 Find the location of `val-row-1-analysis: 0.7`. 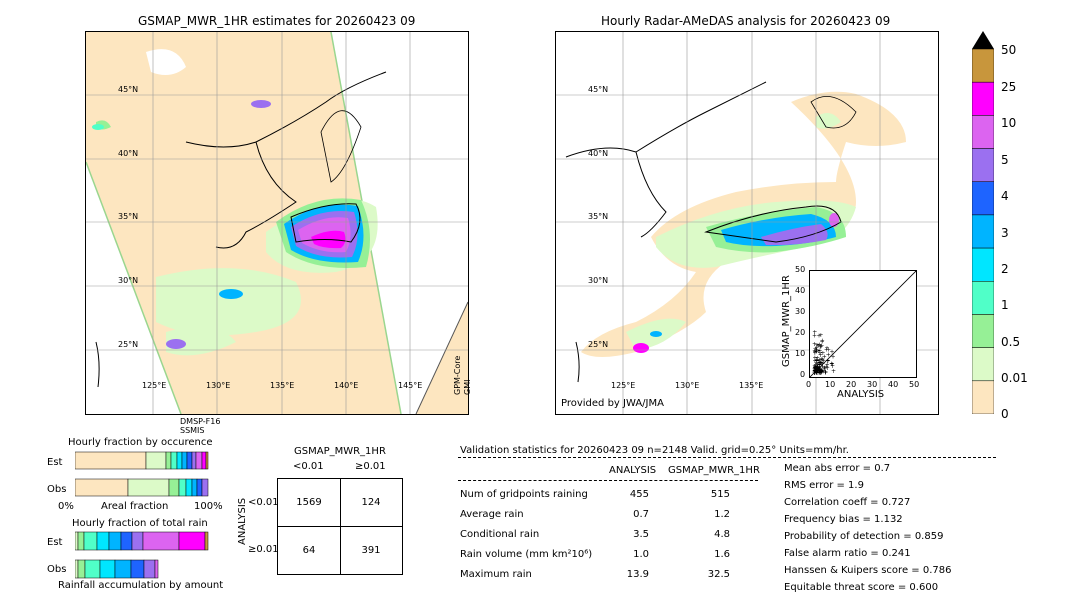

val-row-1-analysis: 0.7 is located at coordinates (641, 514).